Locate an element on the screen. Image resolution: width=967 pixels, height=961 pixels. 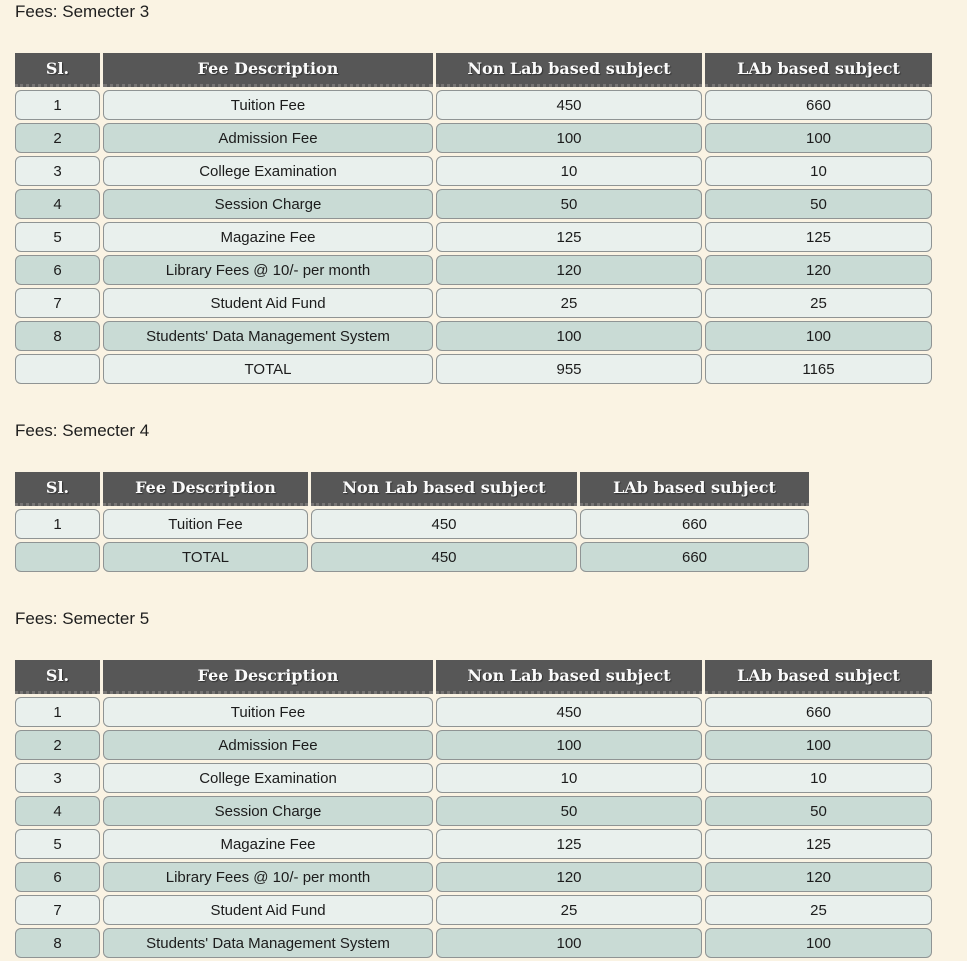
section-title: Fees: Semecter 4 is located at coordinates (82, 430).